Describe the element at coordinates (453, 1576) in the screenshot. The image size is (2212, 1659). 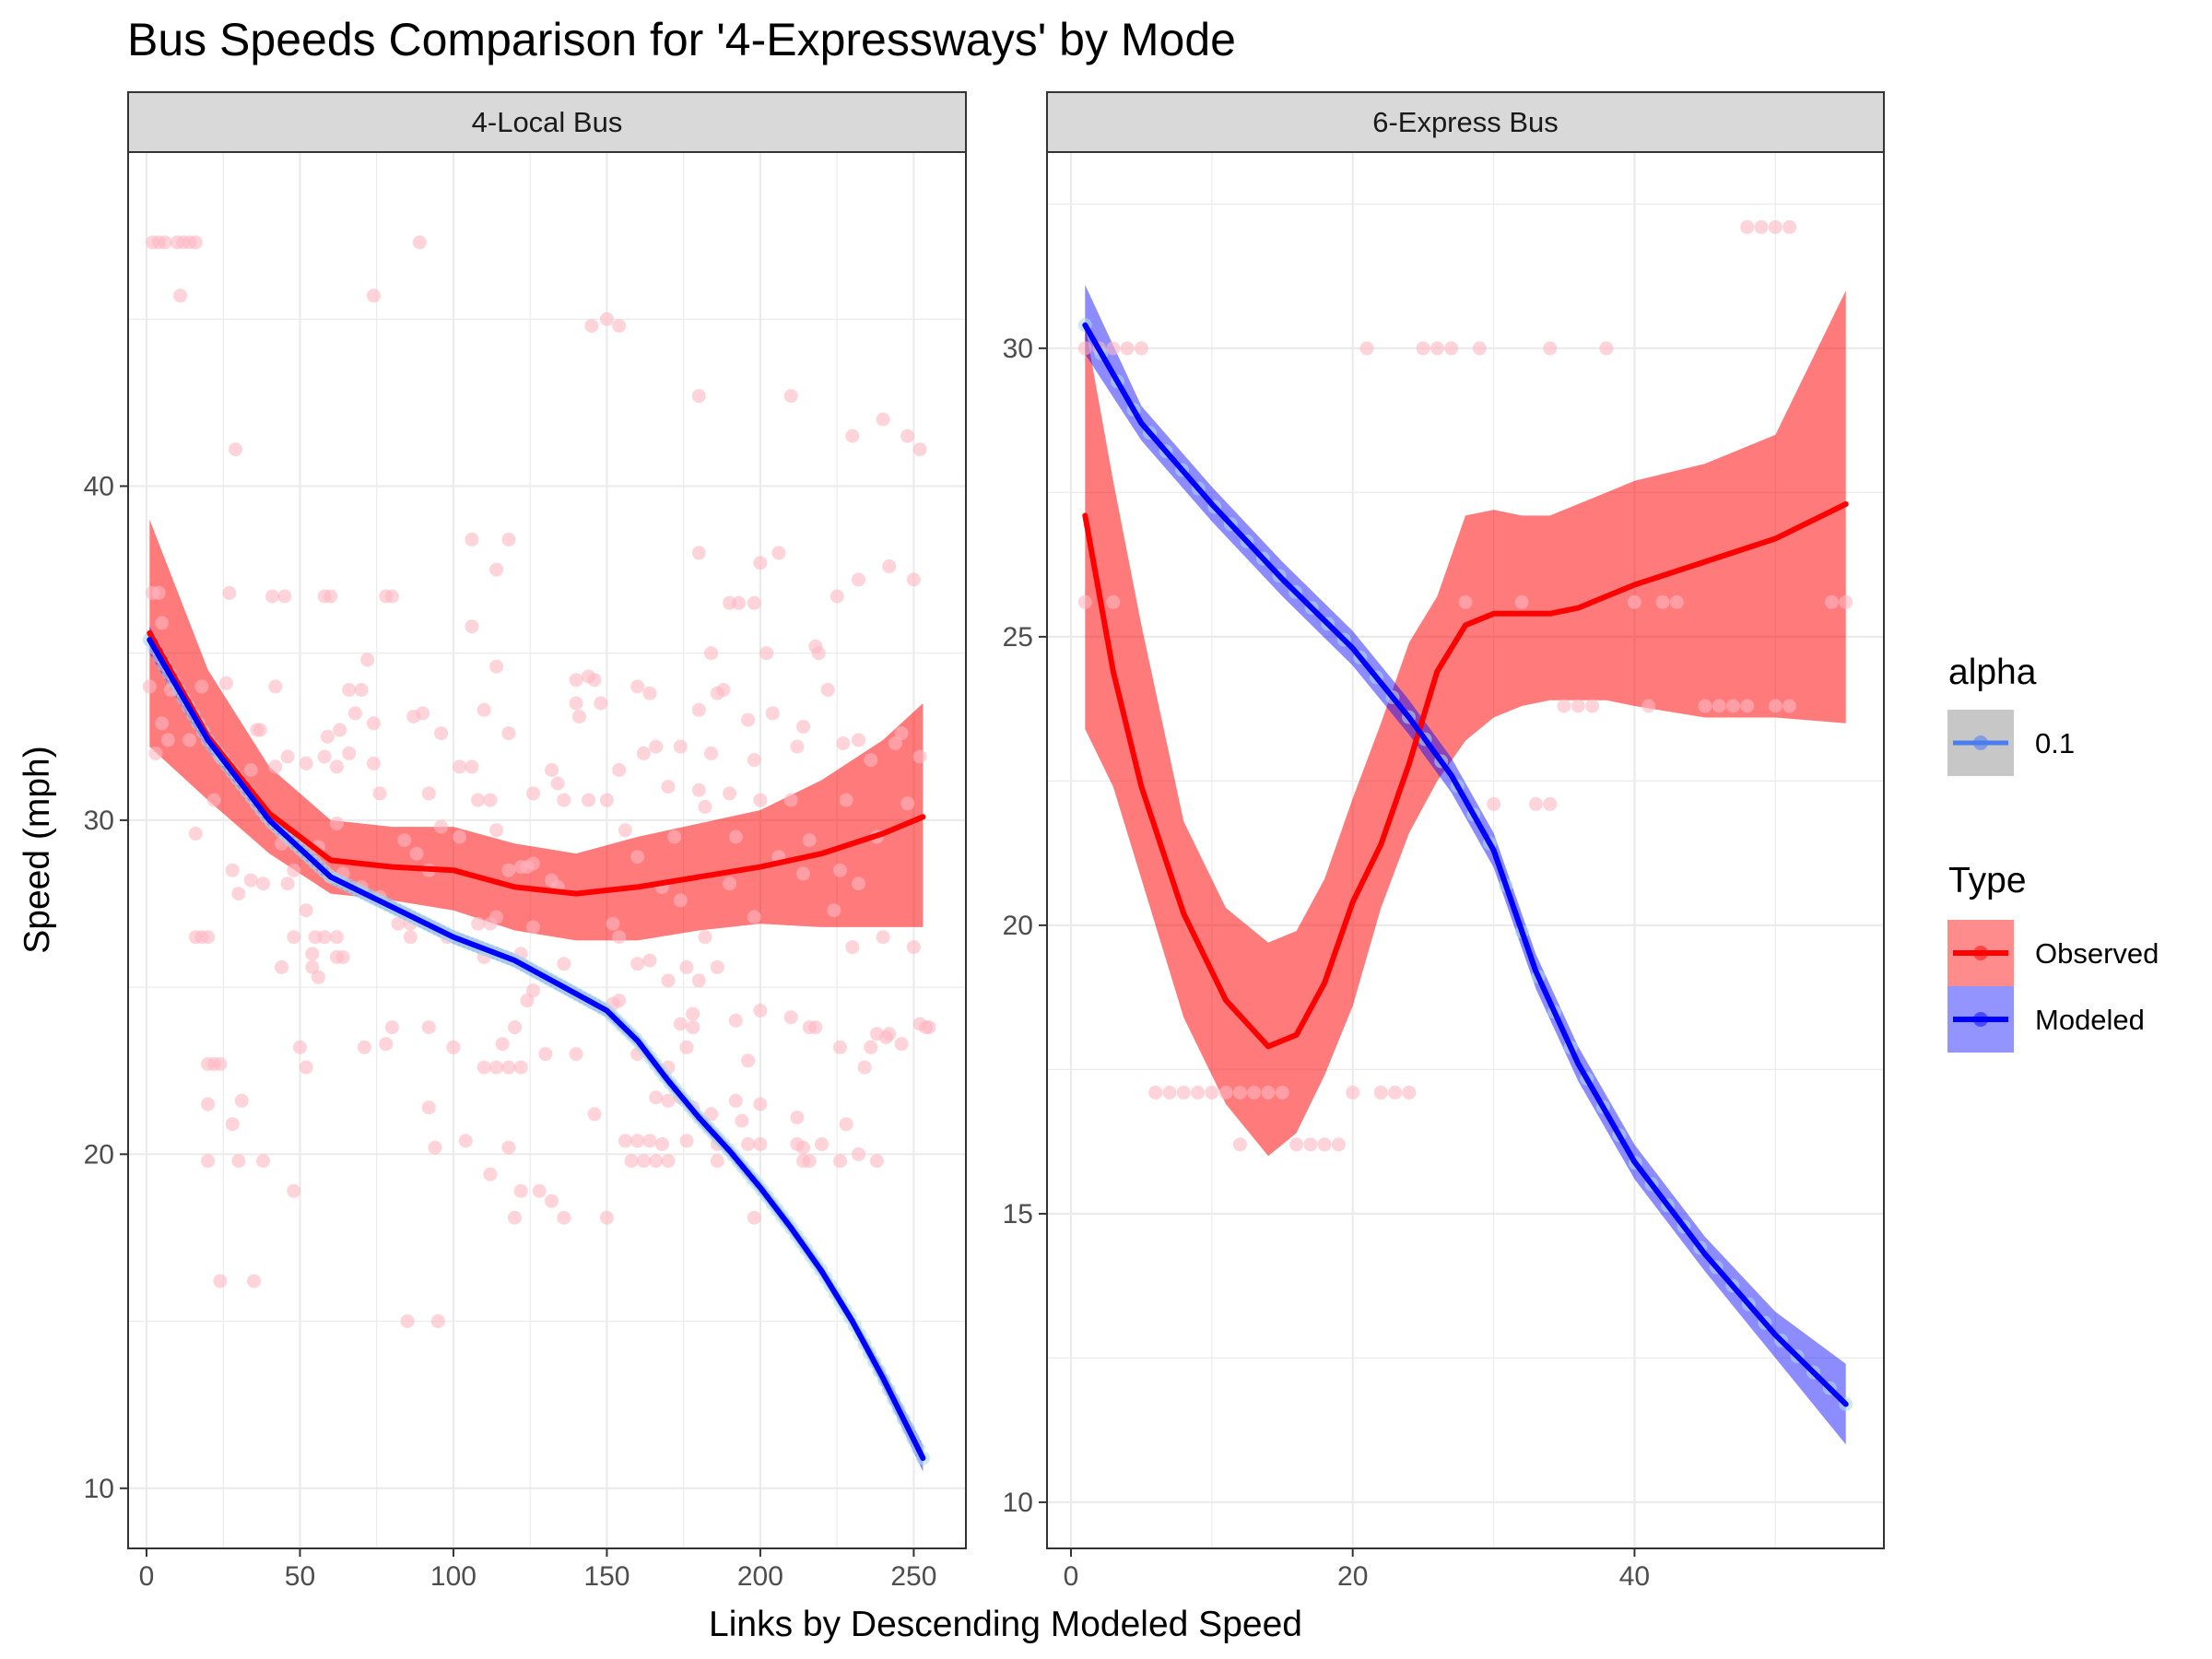
I see `x-tick-label: 100` at that location.